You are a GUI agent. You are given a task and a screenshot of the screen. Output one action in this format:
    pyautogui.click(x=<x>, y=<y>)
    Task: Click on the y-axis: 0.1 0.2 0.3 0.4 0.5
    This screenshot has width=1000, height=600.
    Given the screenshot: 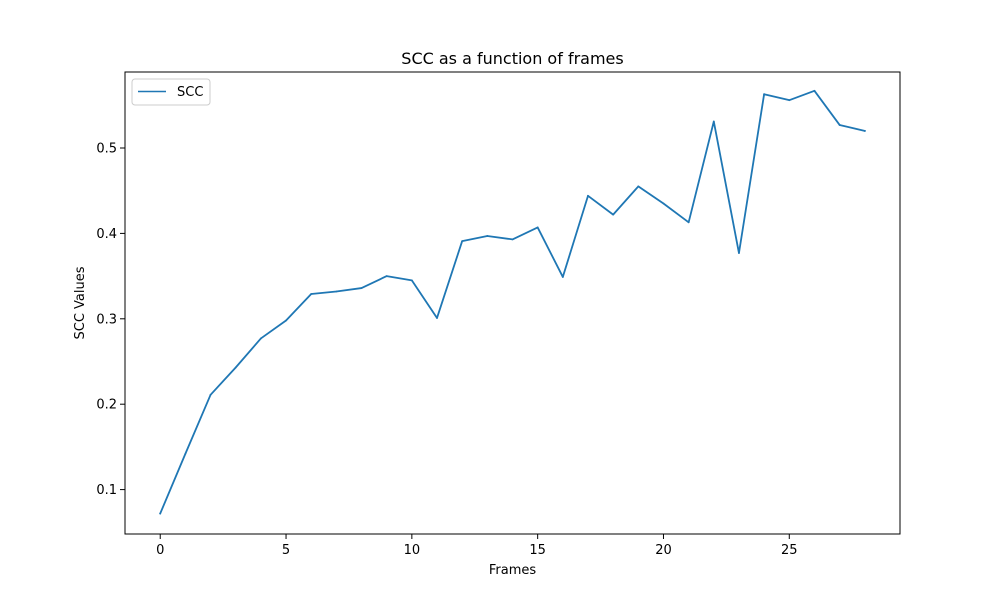 What is the action you would take?
    pyautogui.click(x=110, y=320)
    